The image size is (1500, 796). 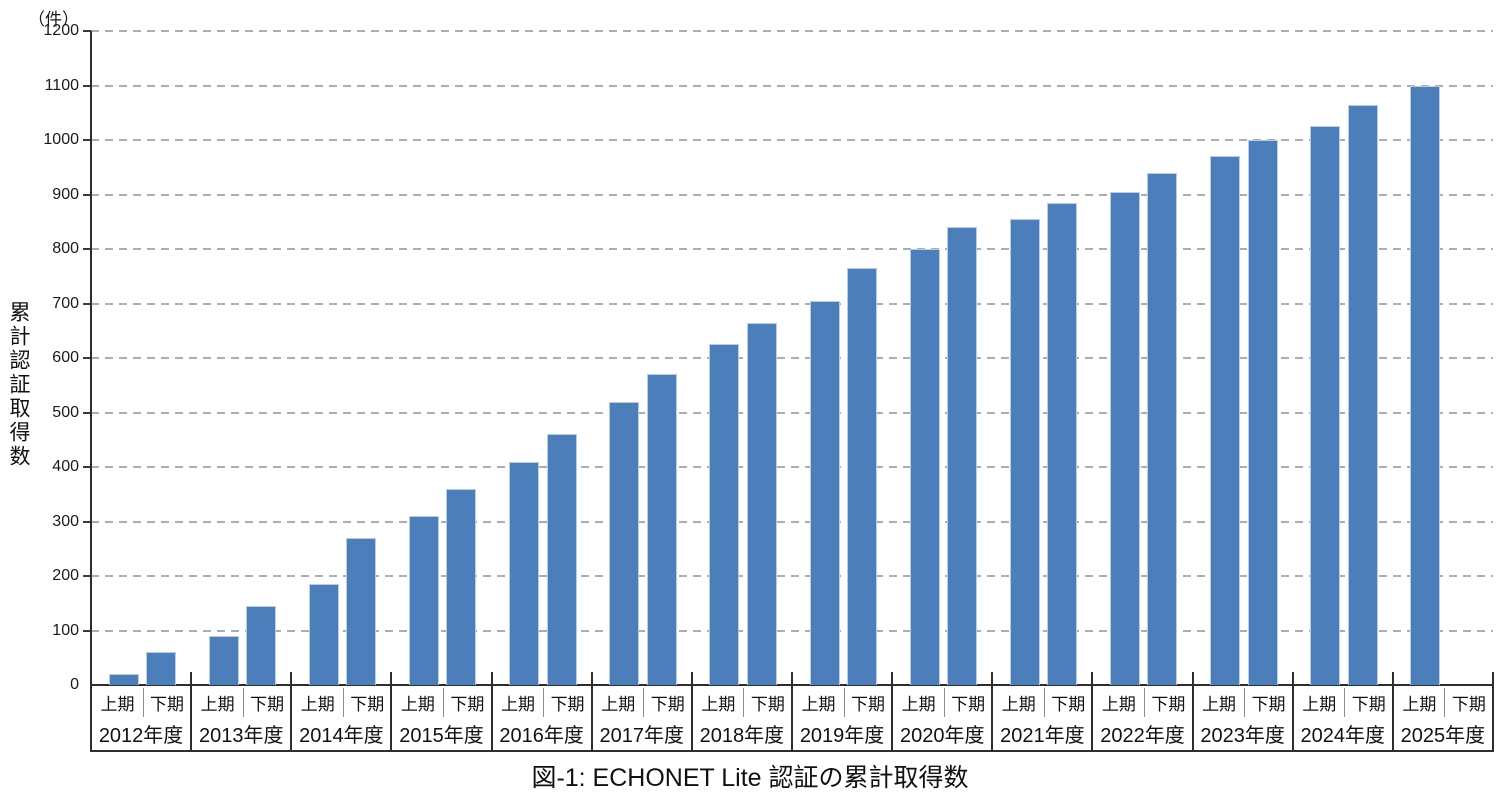 What do you see at coordinates (1142, 736) in the screenshot?
I see `year-label: 2022年度` at bounding box center [1142, 736].